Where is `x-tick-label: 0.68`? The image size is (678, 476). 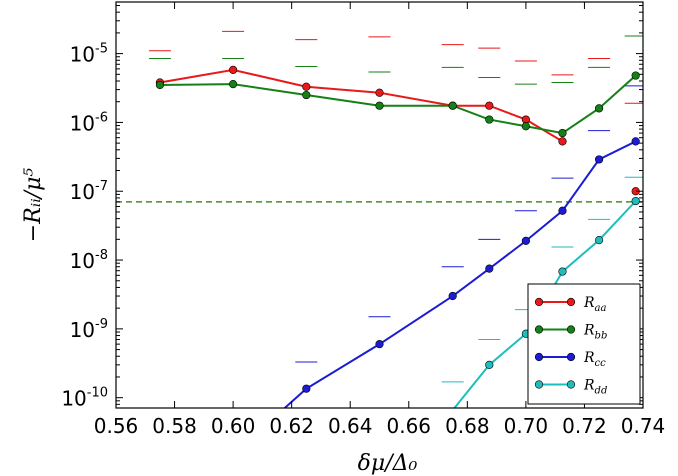 x-tick-label: 0.68 is located at coordinates (467, 426).